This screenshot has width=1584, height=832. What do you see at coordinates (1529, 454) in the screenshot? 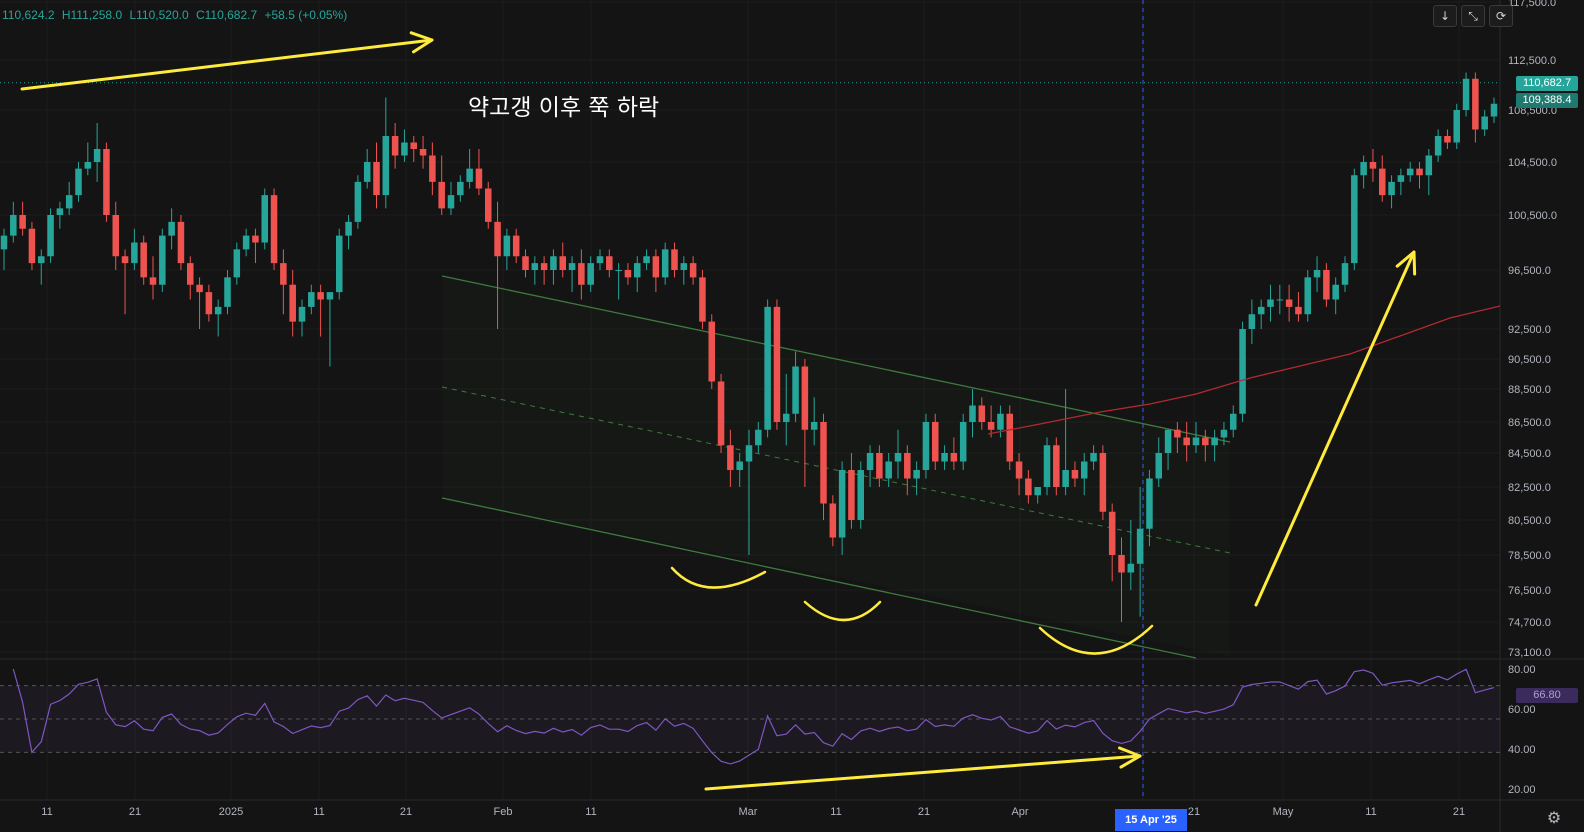
I see `y-axis-tick-label: 84,500.0` at bounding box center [1529, 454].